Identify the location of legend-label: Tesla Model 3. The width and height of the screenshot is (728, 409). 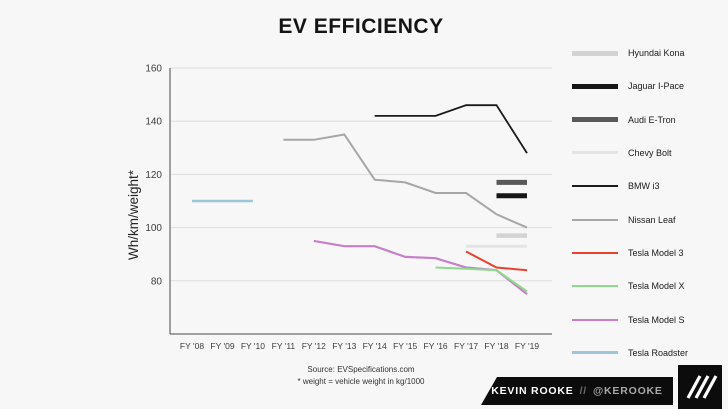
(656, 252).